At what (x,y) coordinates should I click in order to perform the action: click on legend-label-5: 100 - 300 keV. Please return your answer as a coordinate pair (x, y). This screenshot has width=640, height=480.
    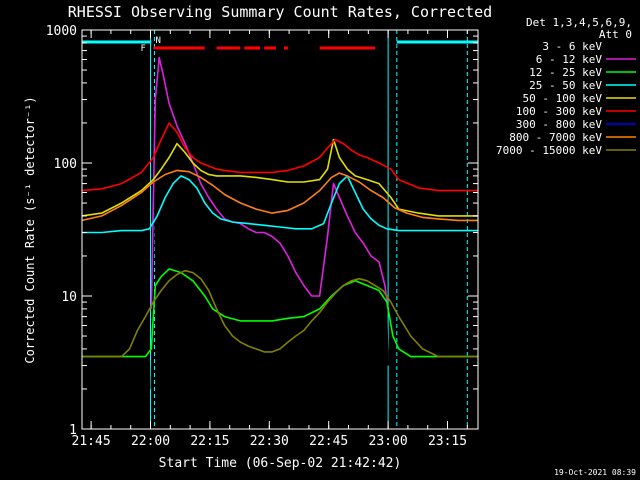
    Looking at the image, I should click on (559, 111).